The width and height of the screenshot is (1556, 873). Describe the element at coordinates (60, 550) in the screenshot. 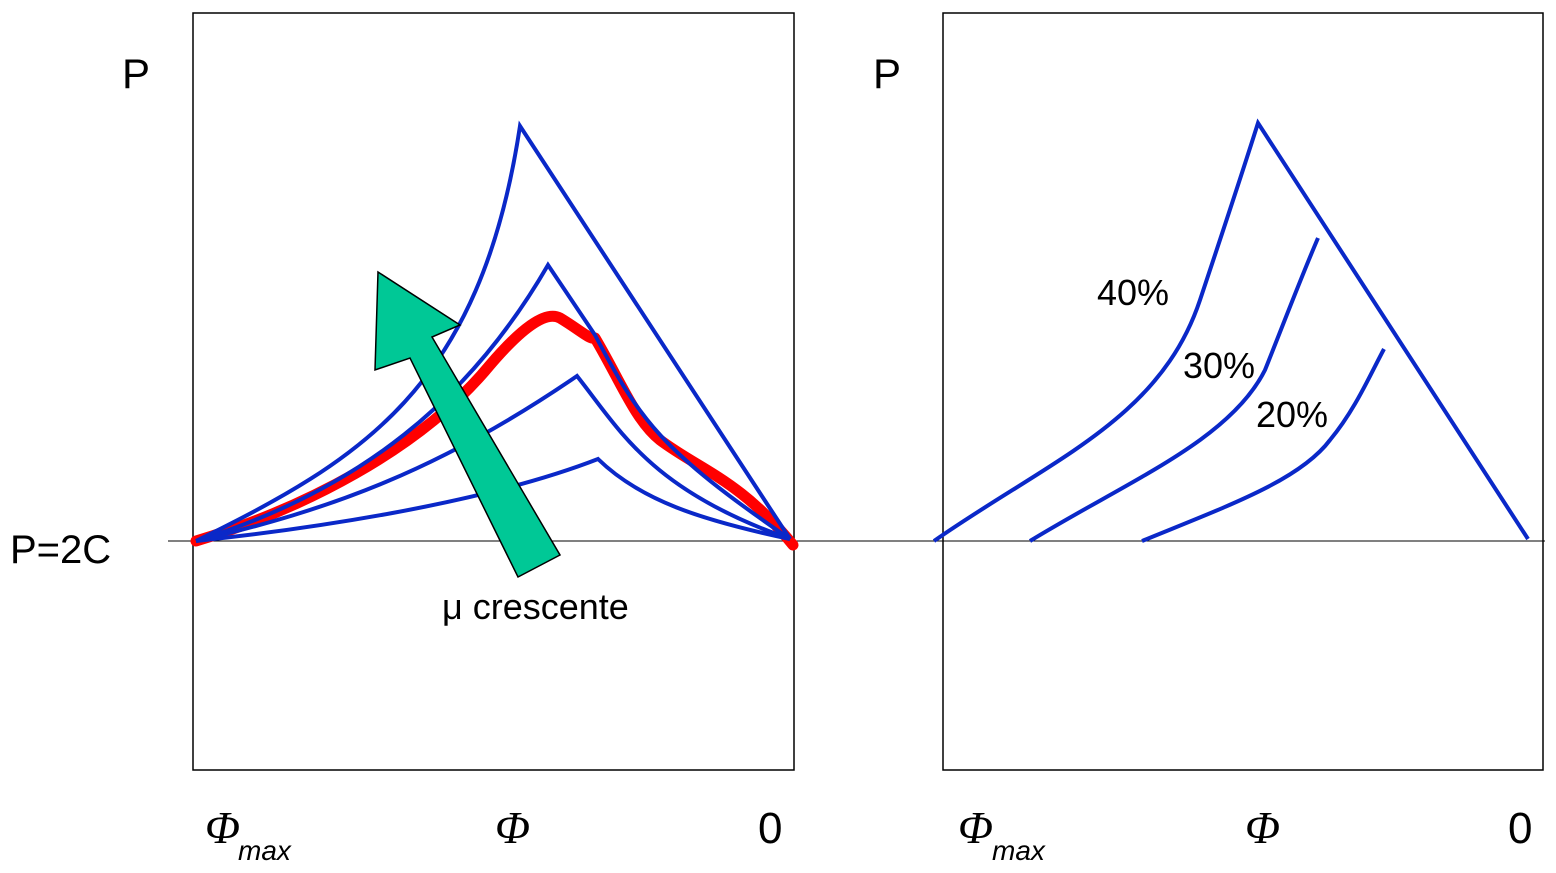

I see `baseline-label: P=2C` at that location.